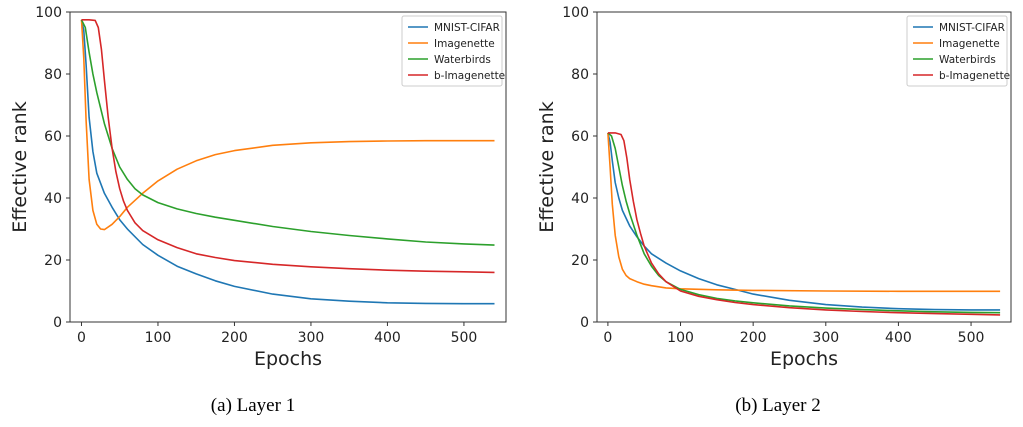  Describe the element at coordinates (253, 405) in the screenshot. I see `caption-layer-1: (a) Layer 1` at that location.